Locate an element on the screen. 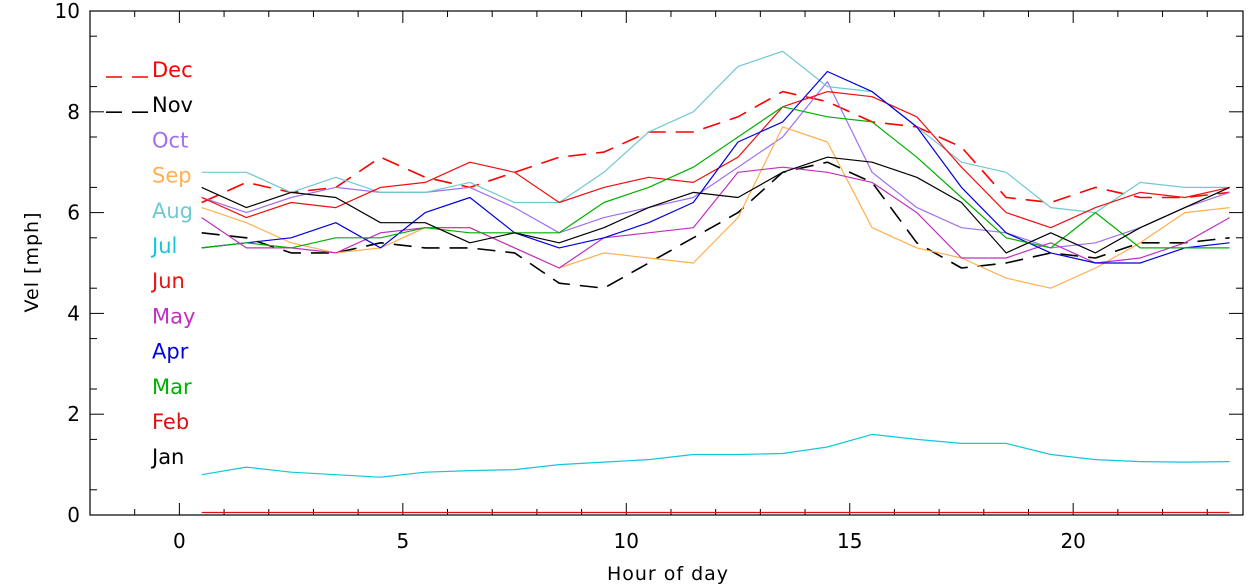 Image resolution: width=1253 pixels, height=586 pixels. legend-label-jun: Jun is located at coordinates (167, 281).